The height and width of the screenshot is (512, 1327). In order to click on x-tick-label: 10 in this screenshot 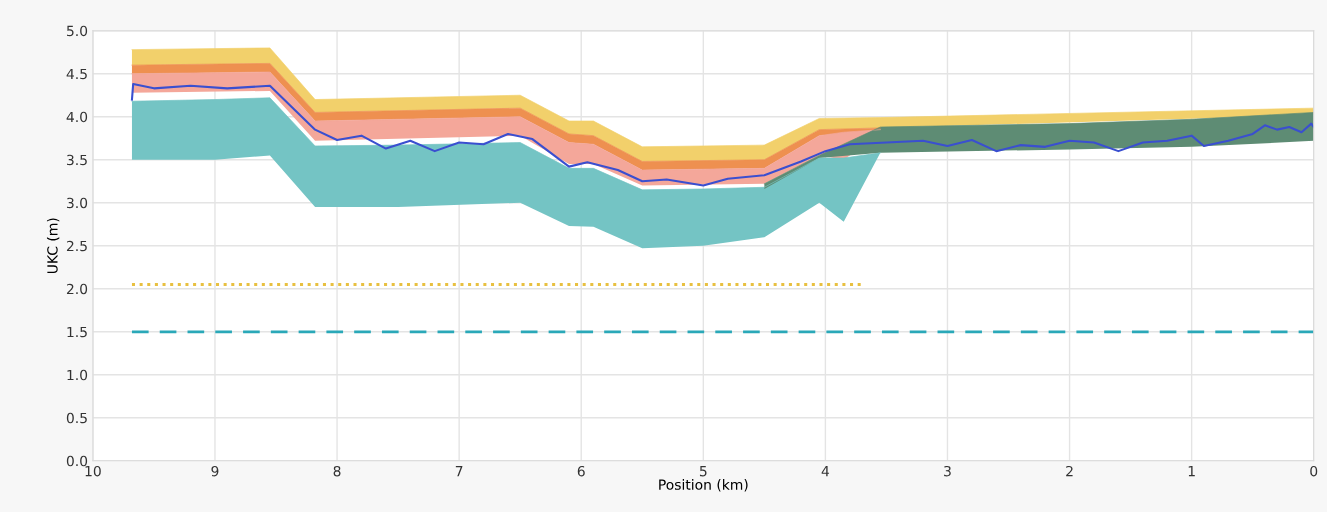, I will do `click(93, 471)`.